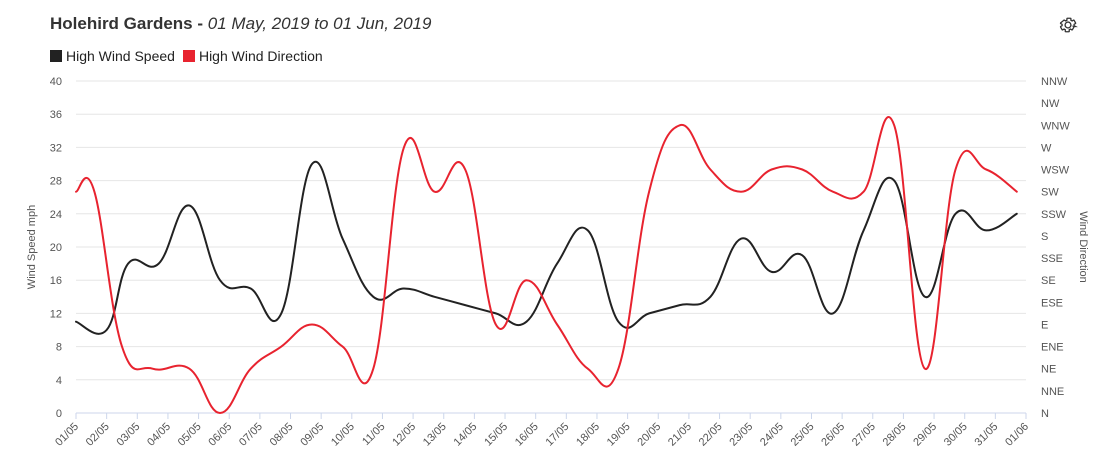  Describe the element at coordinates (373, 434) in the screenshot. I see `x-tick-label: 11/05` at that location.